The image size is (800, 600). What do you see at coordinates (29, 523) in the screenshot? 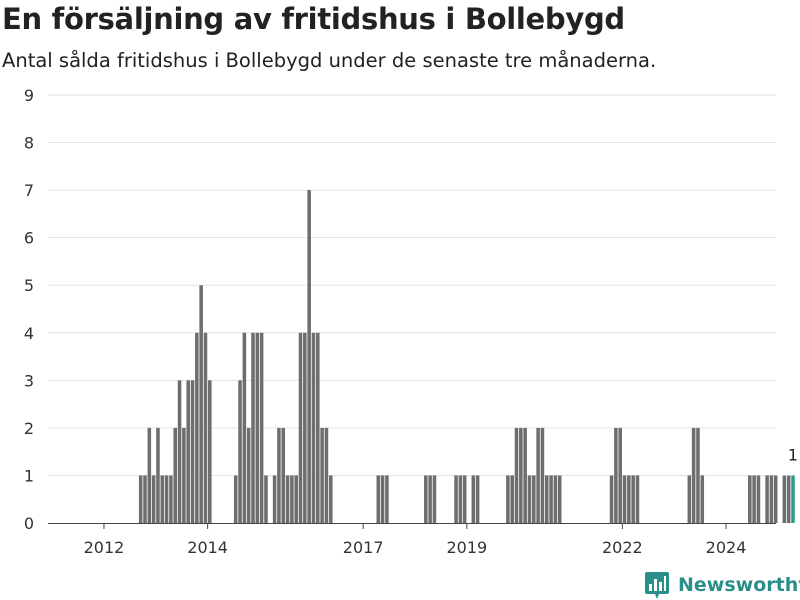
I see `y-tick-label: 0` at bounding box center [29, 523].